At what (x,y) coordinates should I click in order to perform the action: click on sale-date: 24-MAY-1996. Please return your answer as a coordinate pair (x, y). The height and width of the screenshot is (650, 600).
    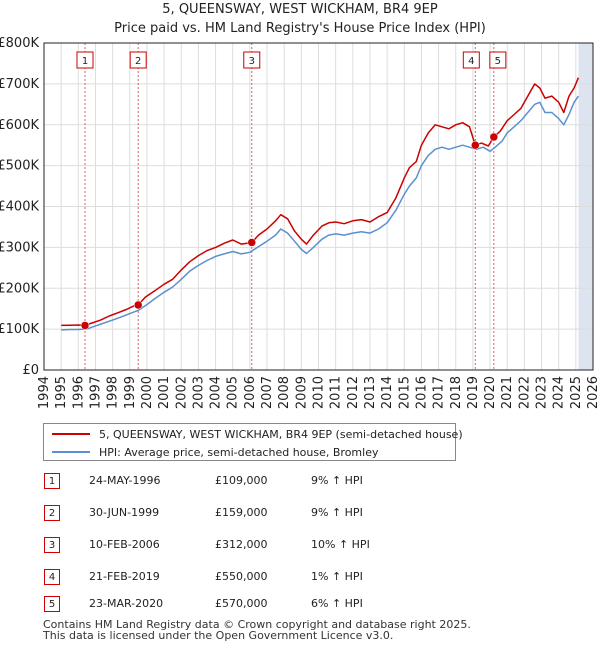
    Looking at the image, I should click on (125, 480).